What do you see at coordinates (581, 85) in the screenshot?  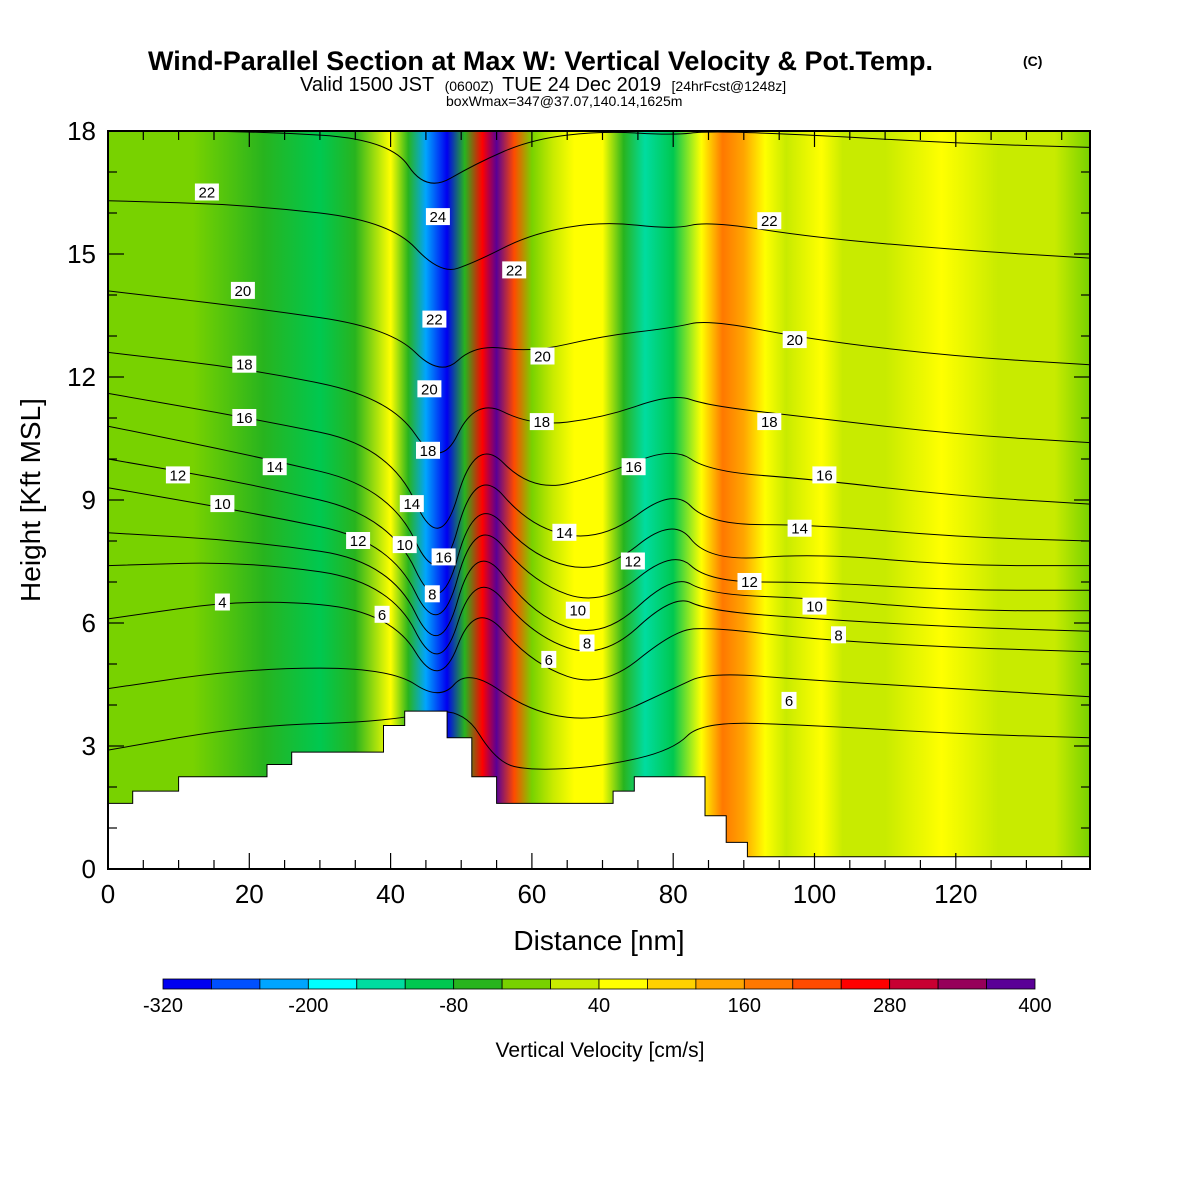 I see `subtitle-date: TUE 24 Dec 2019` at bounding box center [581, 85].